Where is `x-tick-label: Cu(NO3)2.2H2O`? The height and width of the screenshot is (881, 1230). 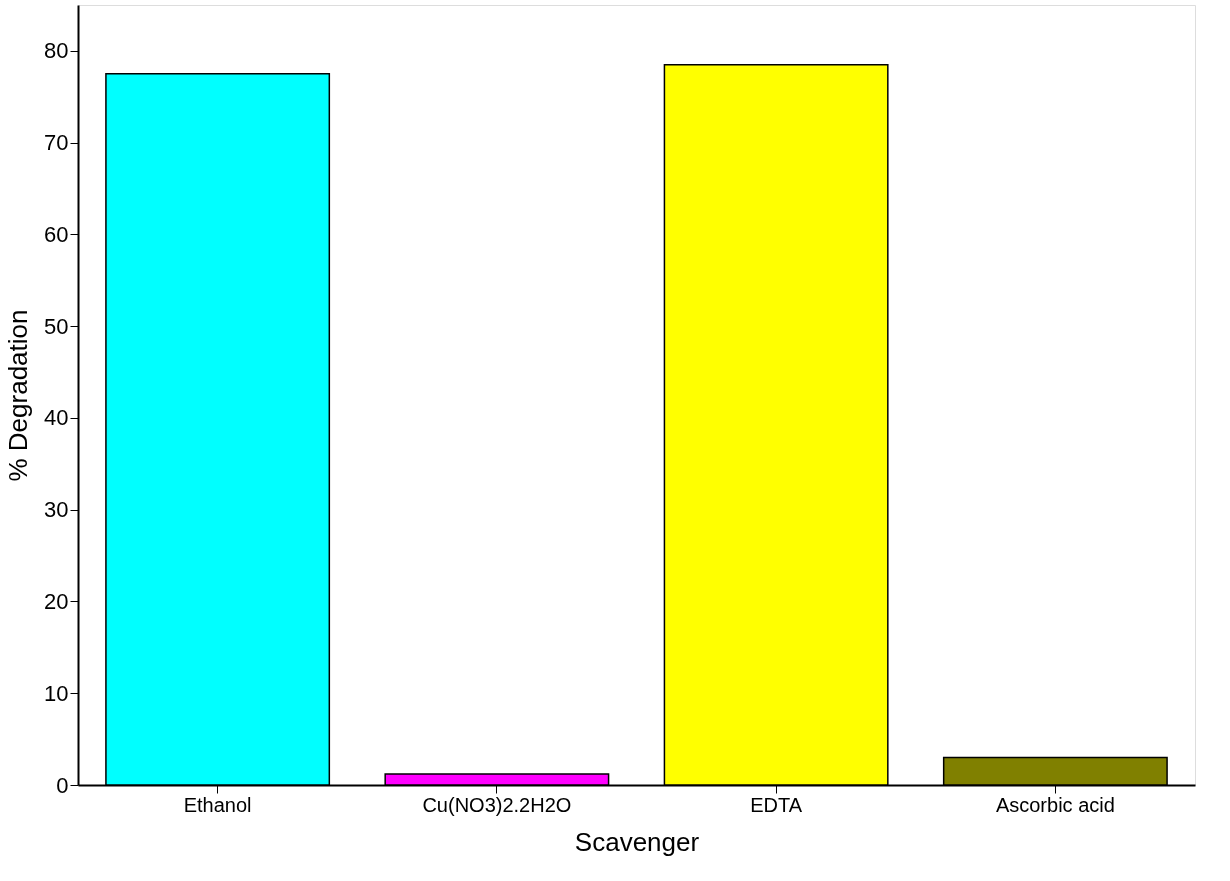 x-tick-label: Cu(NO3)2.2H2O is located at coordinates (497, 804).